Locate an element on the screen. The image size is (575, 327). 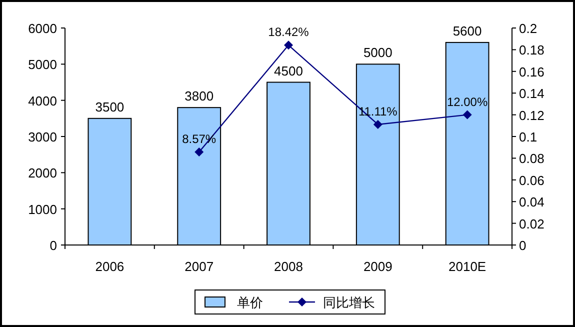
data-label: 12.00% is located at coordinates (467, 101).